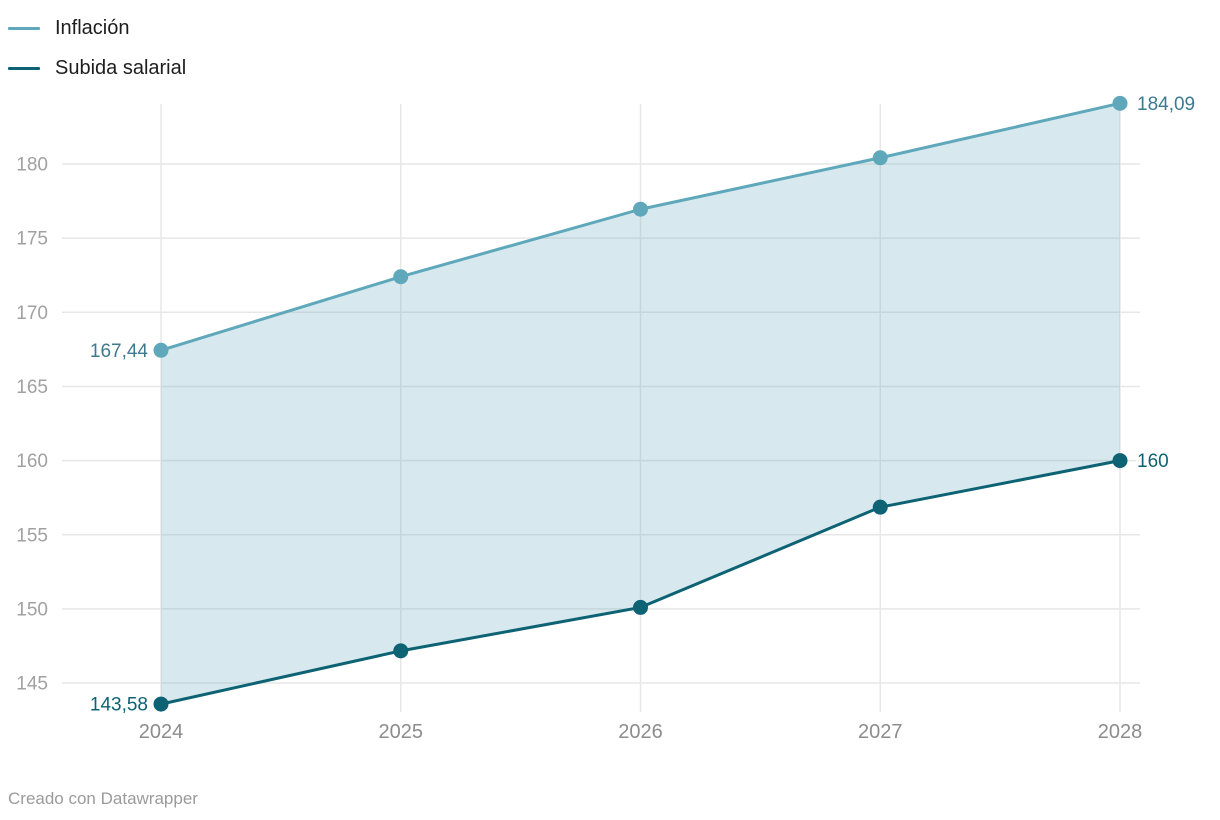 Image resolution: width=1220 pixels, height=820 pixels. What do you see at coordinates (32, 165) in the screenshot?
I see `y-tick-label: 180` at bounding box center [32, 165].